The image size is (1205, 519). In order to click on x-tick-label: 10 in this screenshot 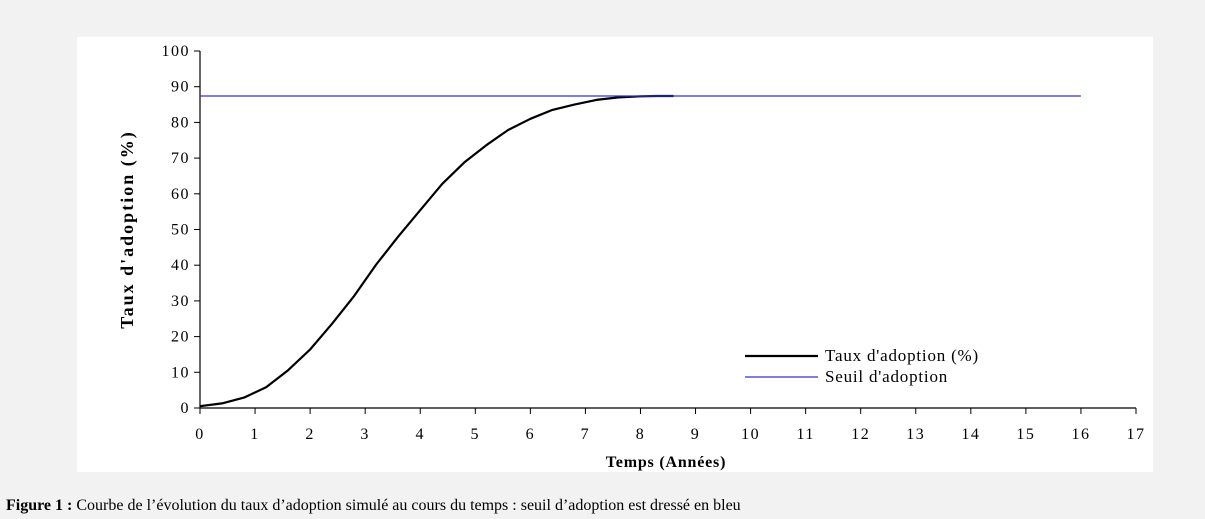, I will do `click(750, 434)`.